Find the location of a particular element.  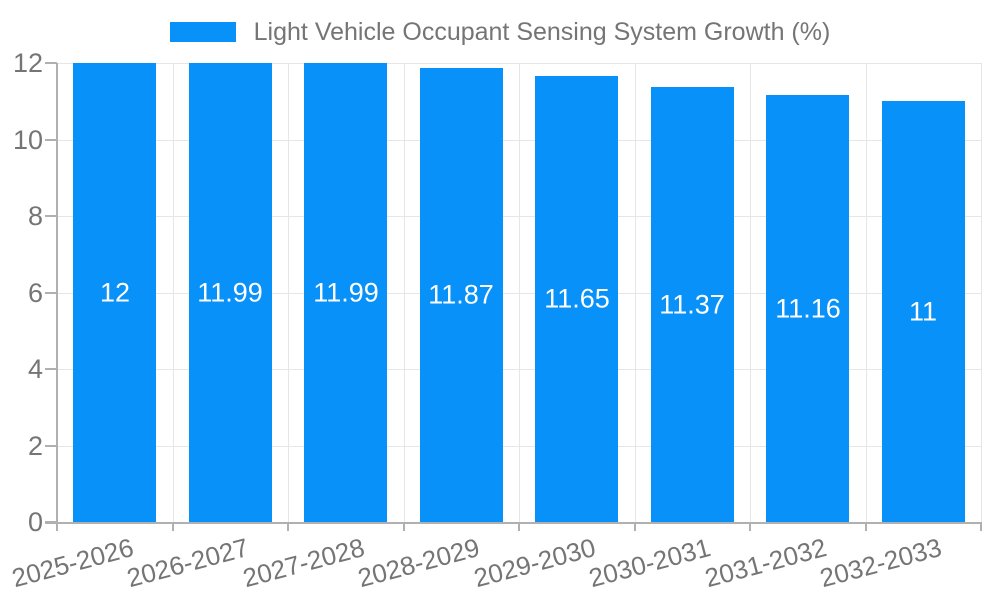

y-axis-line is located at coordinates (57, 293).